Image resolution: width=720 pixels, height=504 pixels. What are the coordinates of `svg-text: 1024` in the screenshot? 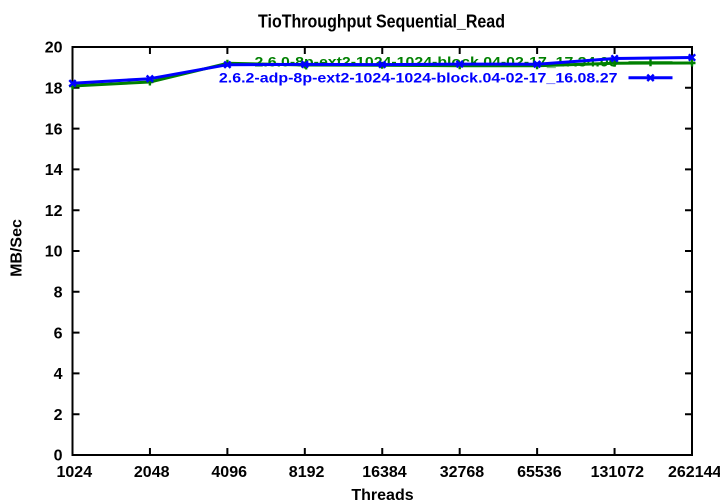 It's located at (75, 472).